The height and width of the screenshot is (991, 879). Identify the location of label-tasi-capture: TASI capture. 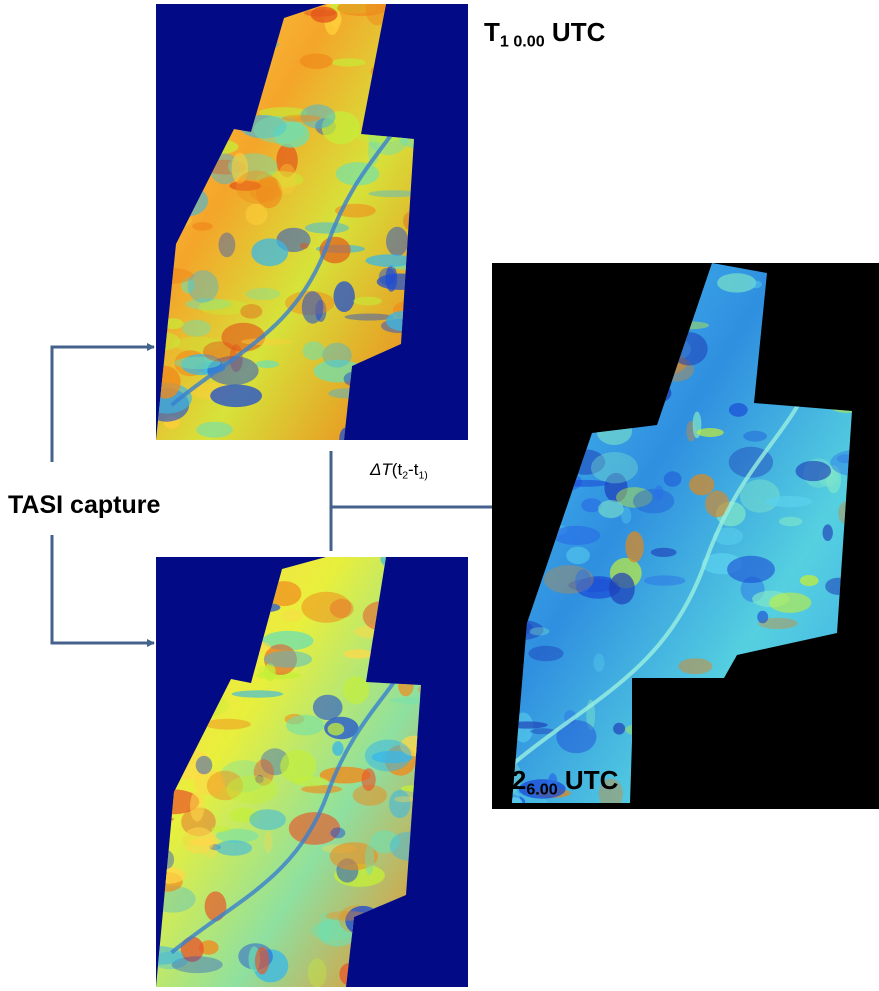
(84, 505).